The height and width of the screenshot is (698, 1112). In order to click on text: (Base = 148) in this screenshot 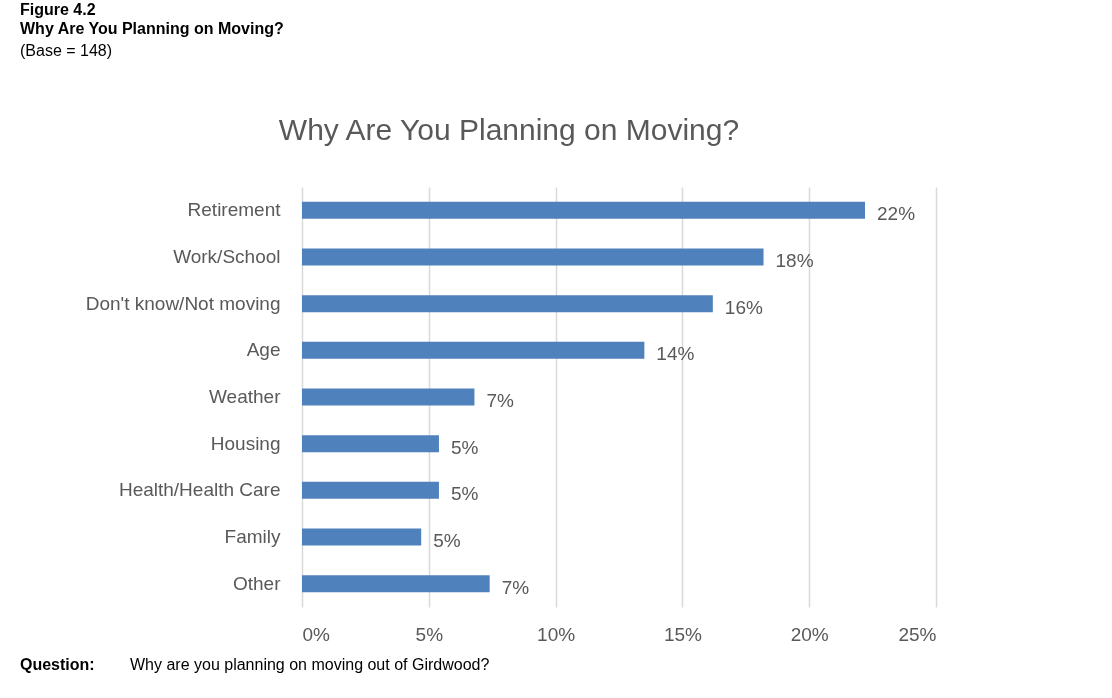, I will do `click(66, 50)`.